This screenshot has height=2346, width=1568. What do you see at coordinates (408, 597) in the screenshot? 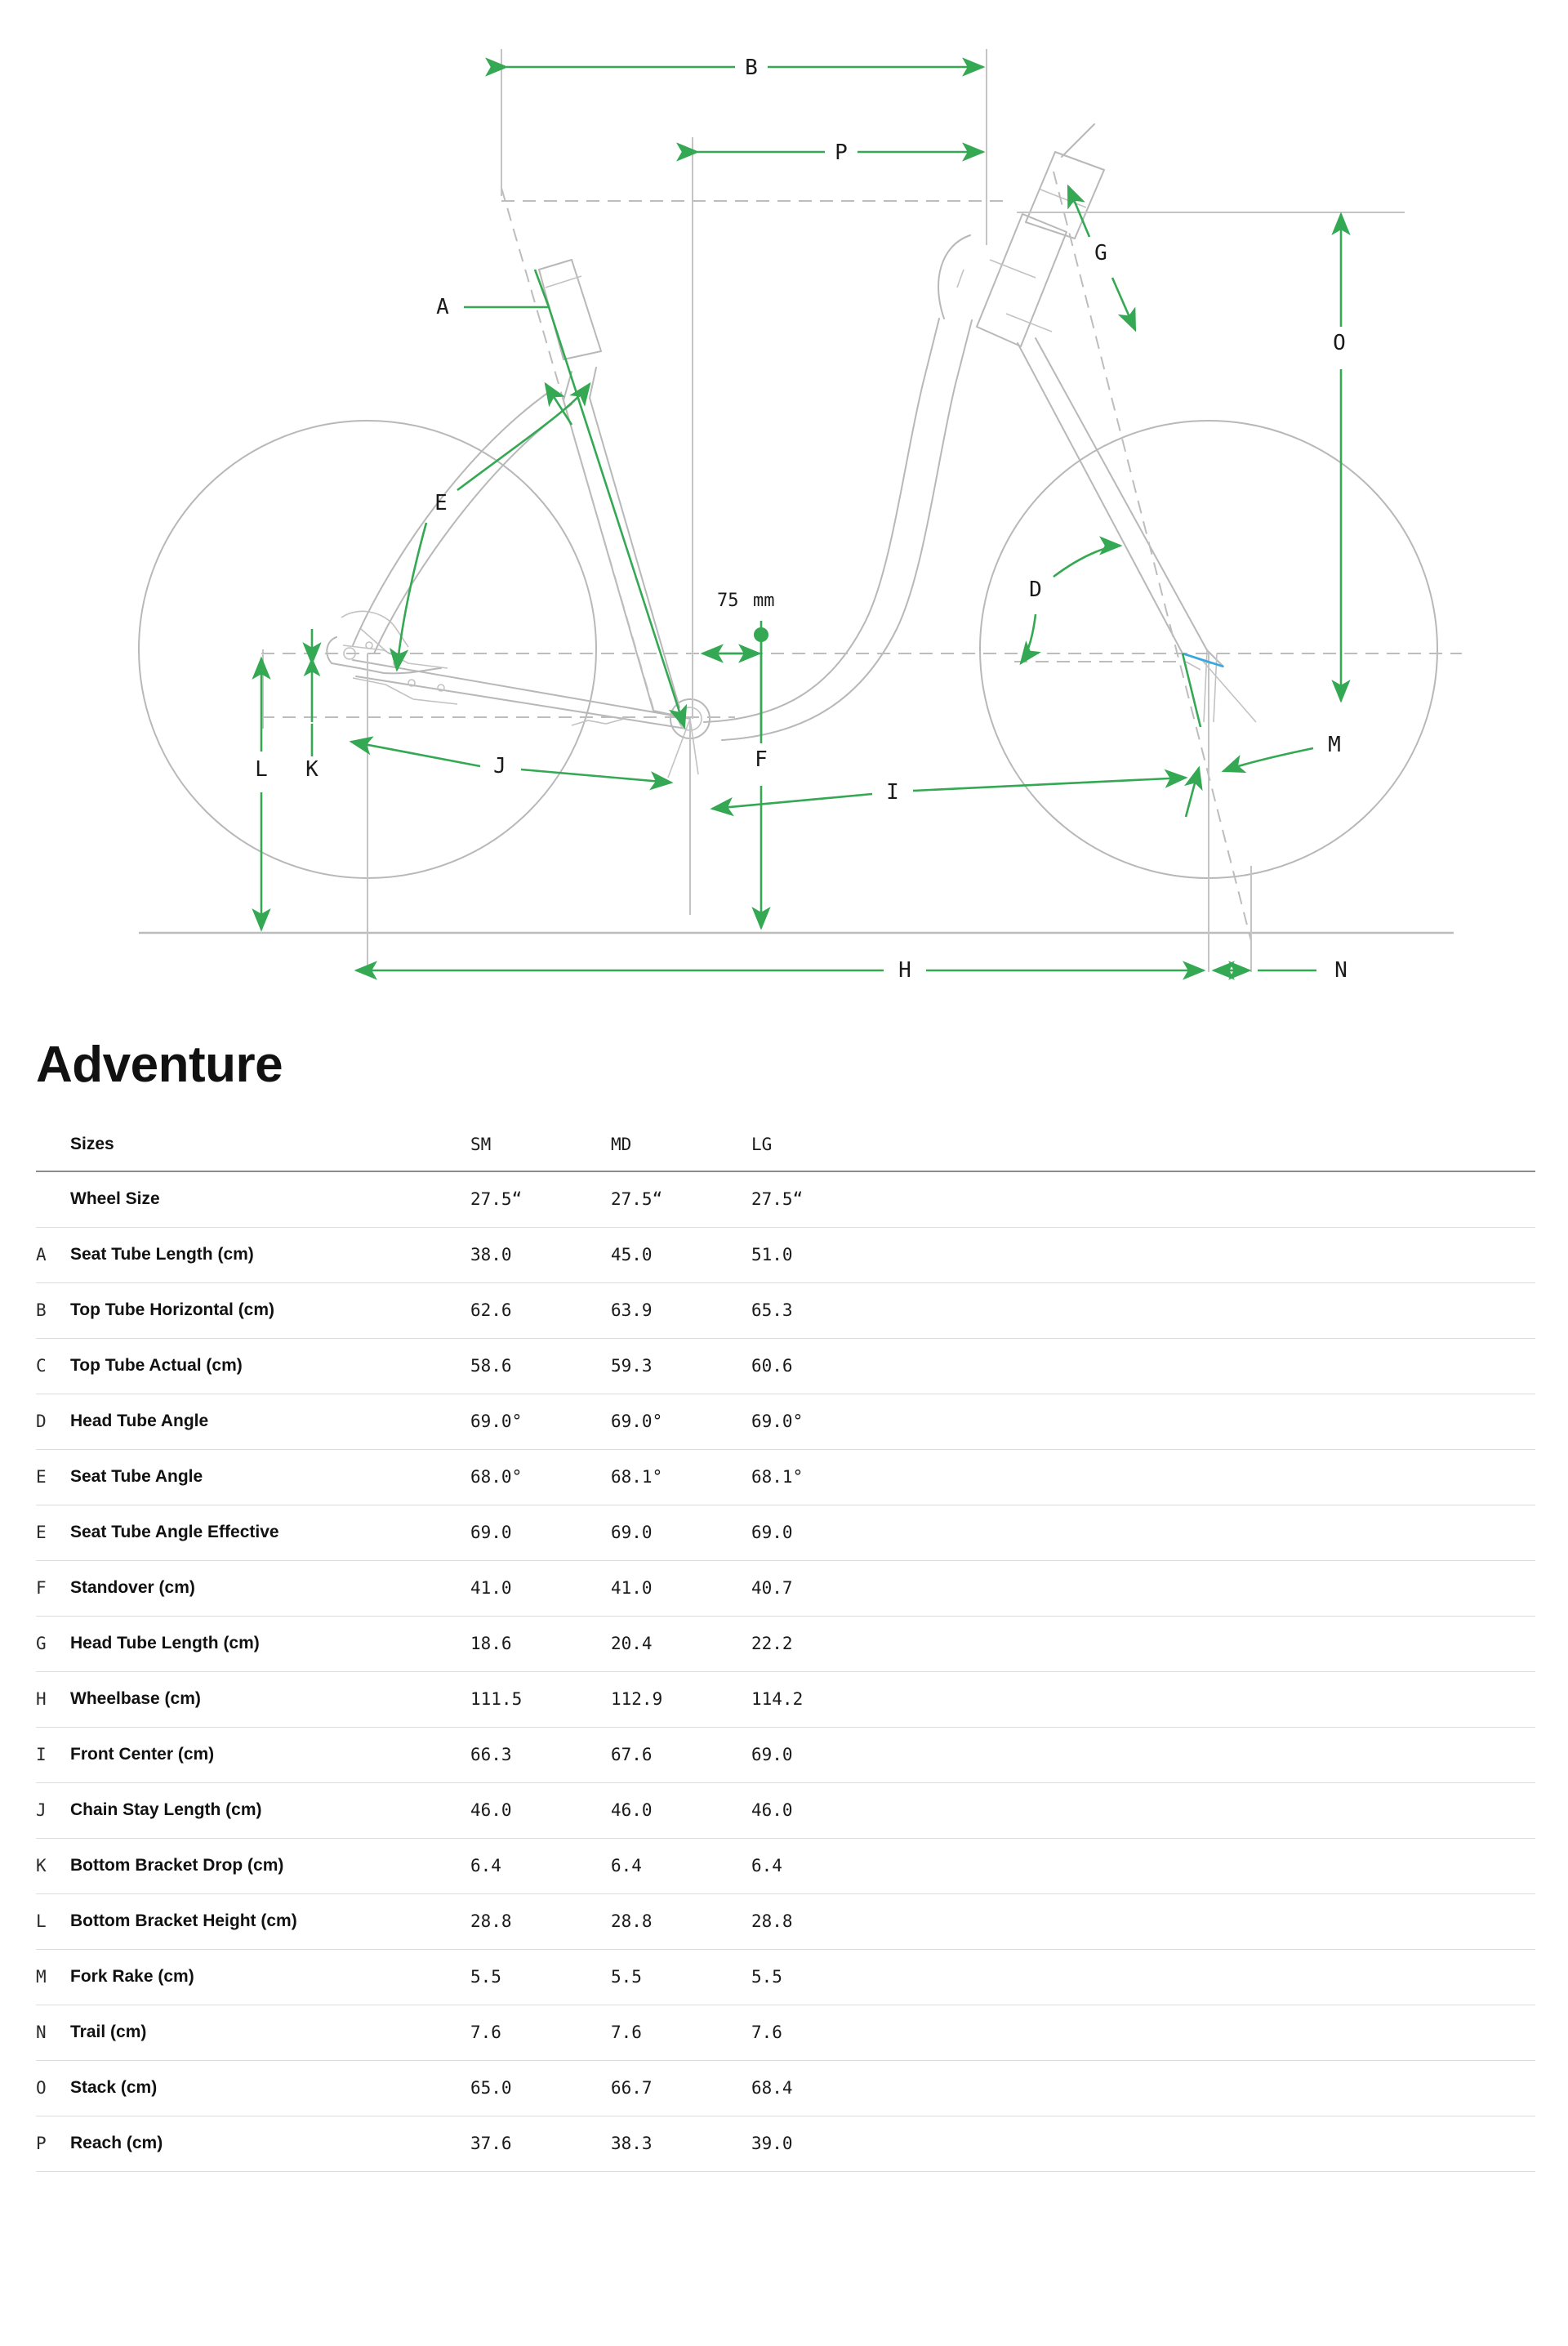
I see `dim-leader-e-down` at bounding box center [408, 597].